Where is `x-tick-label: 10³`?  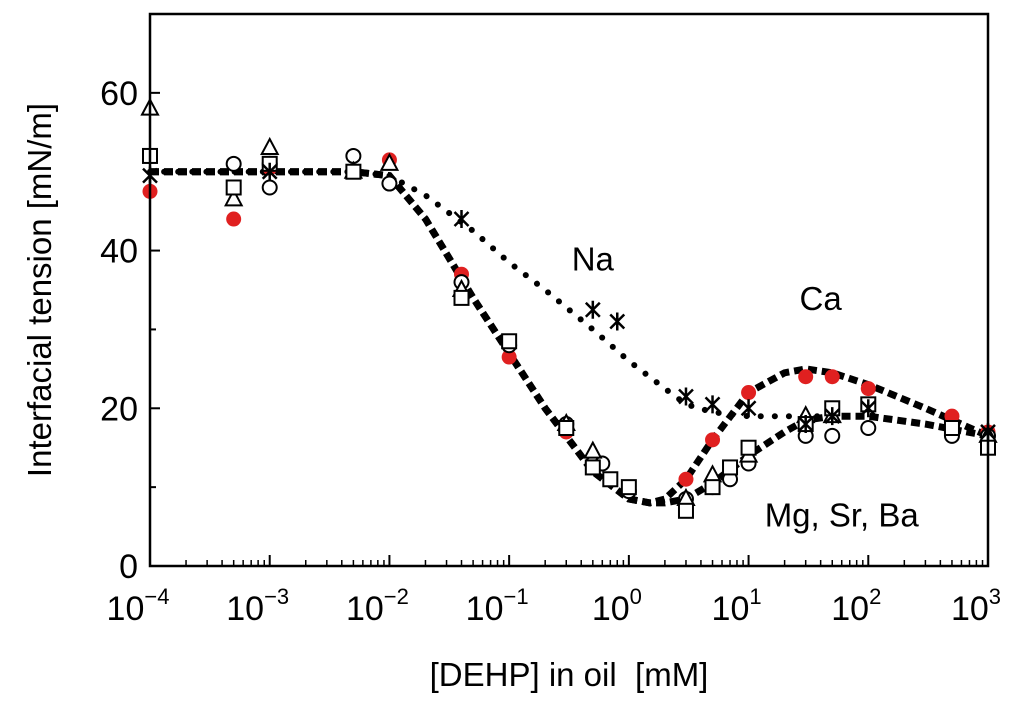
x-tick-label: 10³ is located at coordinates (976, 606).